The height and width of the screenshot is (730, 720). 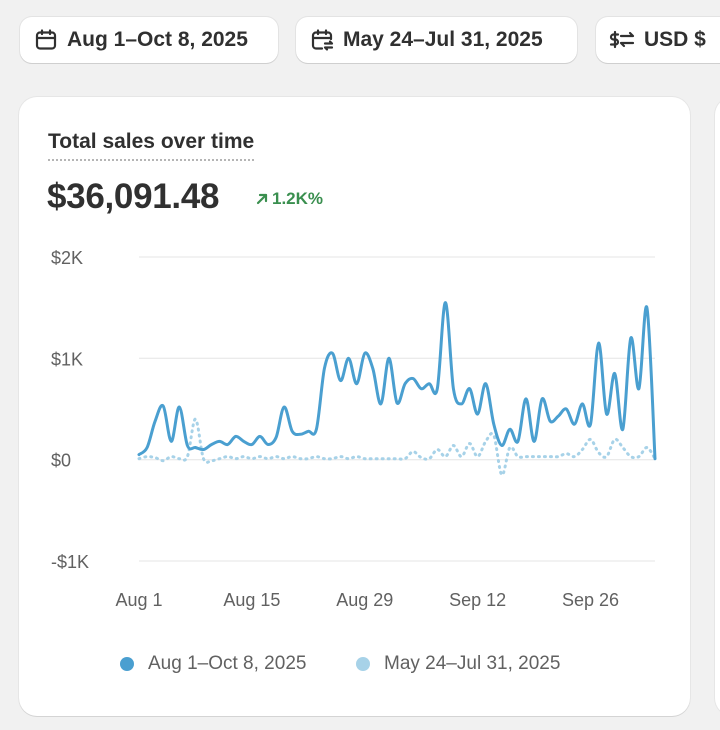 I want to click on x-tick-label: Sep 26, so click(x=590, y=600).